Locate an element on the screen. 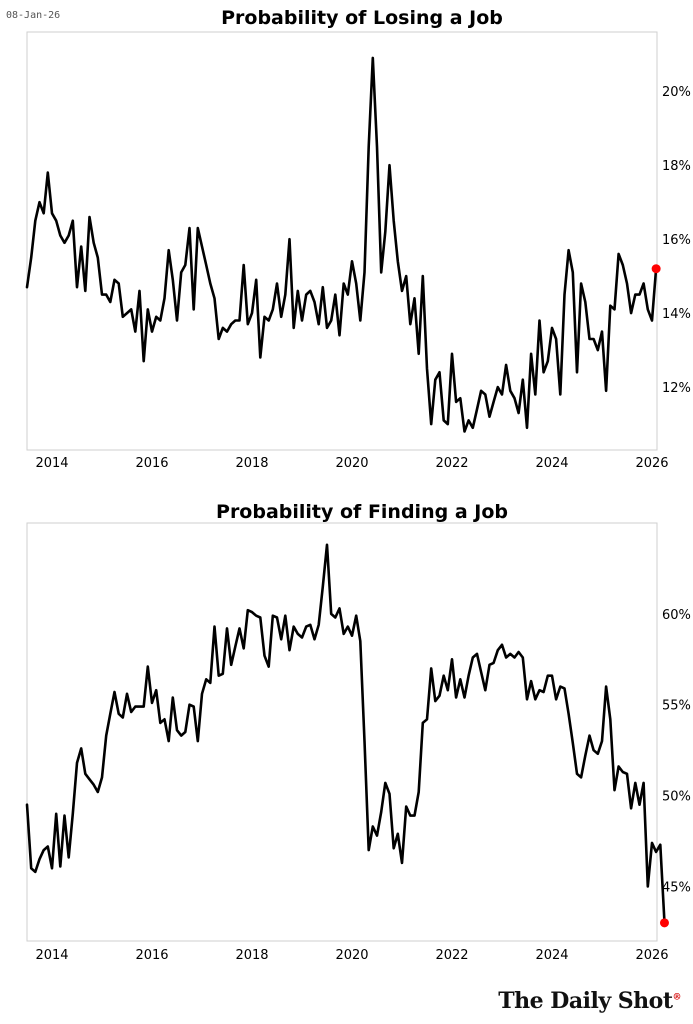 The height and width of the screenshot is (1024, 693). x-tick-label-2: 2022 is located at coordinates (451, 955).